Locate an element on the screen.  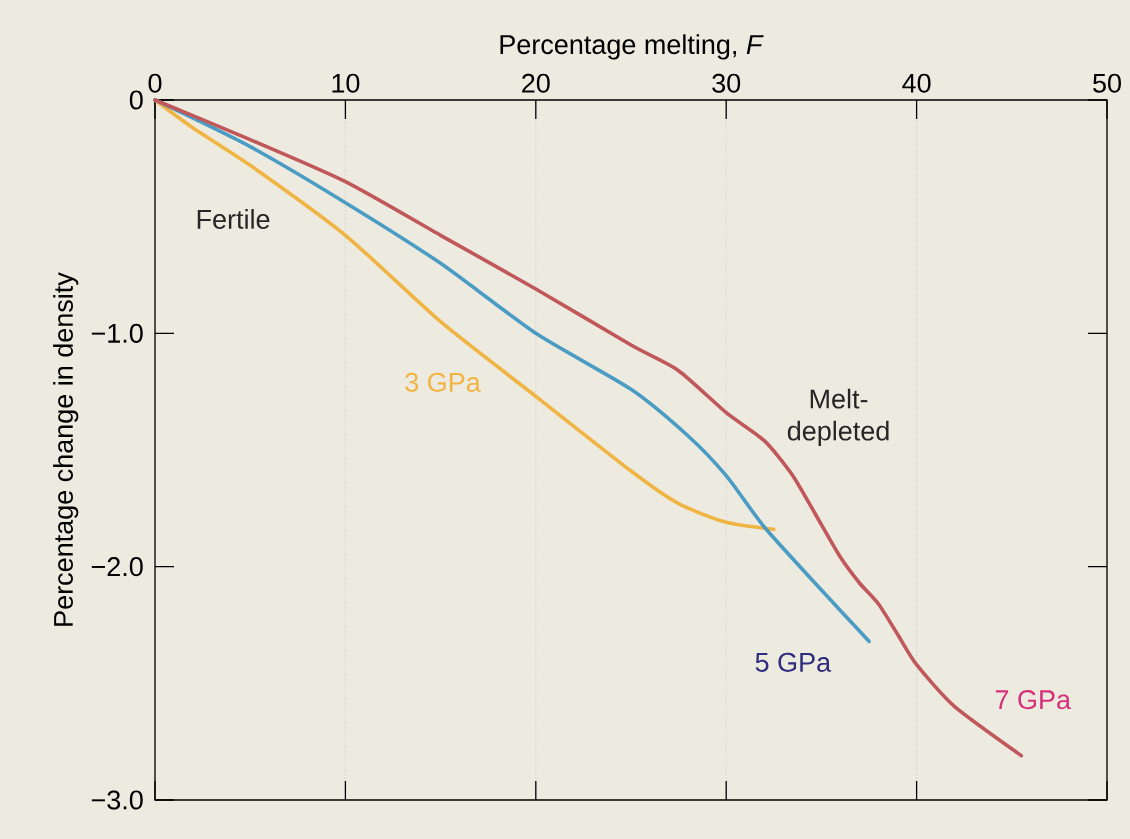
x-tick-label: 0 is located at coordinates (155, 83).